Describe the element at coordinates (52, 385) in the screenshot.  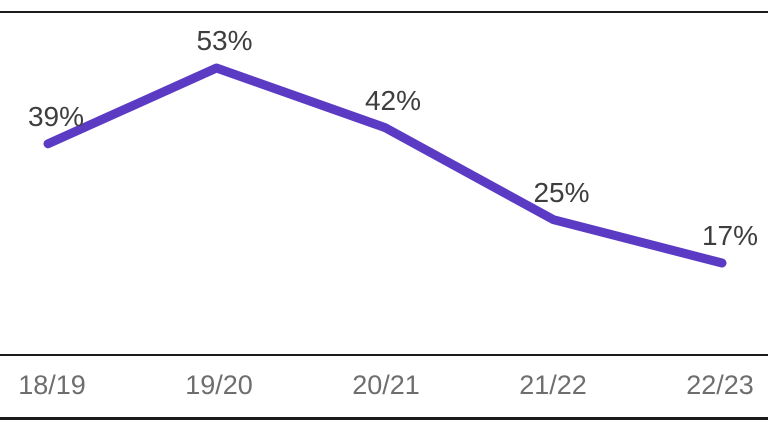
I see `x-axis-label: 18/19` at that location.